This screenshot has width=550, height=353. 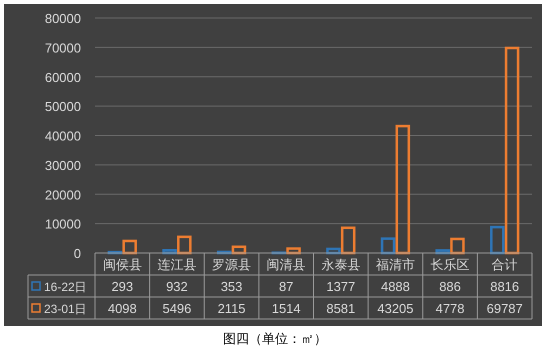 What do you see at coordinates (286, 264) in the screenshot?
I see `x-tick-label: 闽清县` at bounding box center [286, 264].